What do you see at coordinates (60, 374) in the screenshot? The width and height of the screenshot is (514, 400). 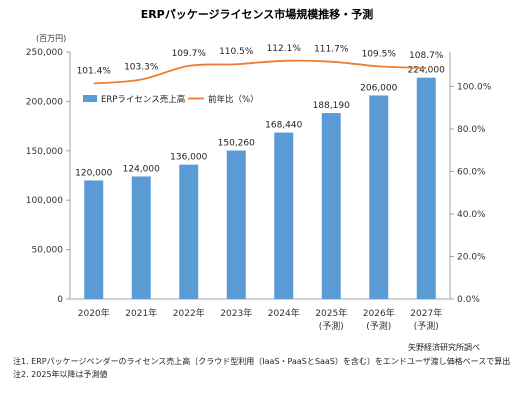 I see `footnote-2: 注2. 2025年以降は予測値` at bounding box center [60, 374].